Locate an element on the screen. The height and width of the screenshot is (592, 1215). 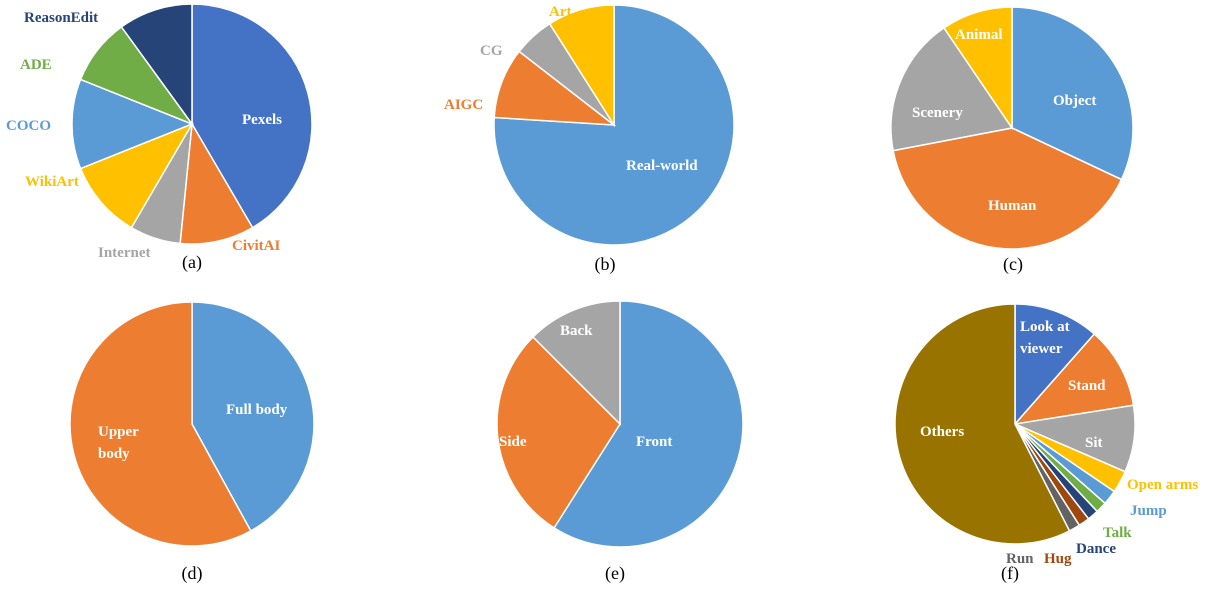
chart-caption: (a) is located at coordinates (192, 262).